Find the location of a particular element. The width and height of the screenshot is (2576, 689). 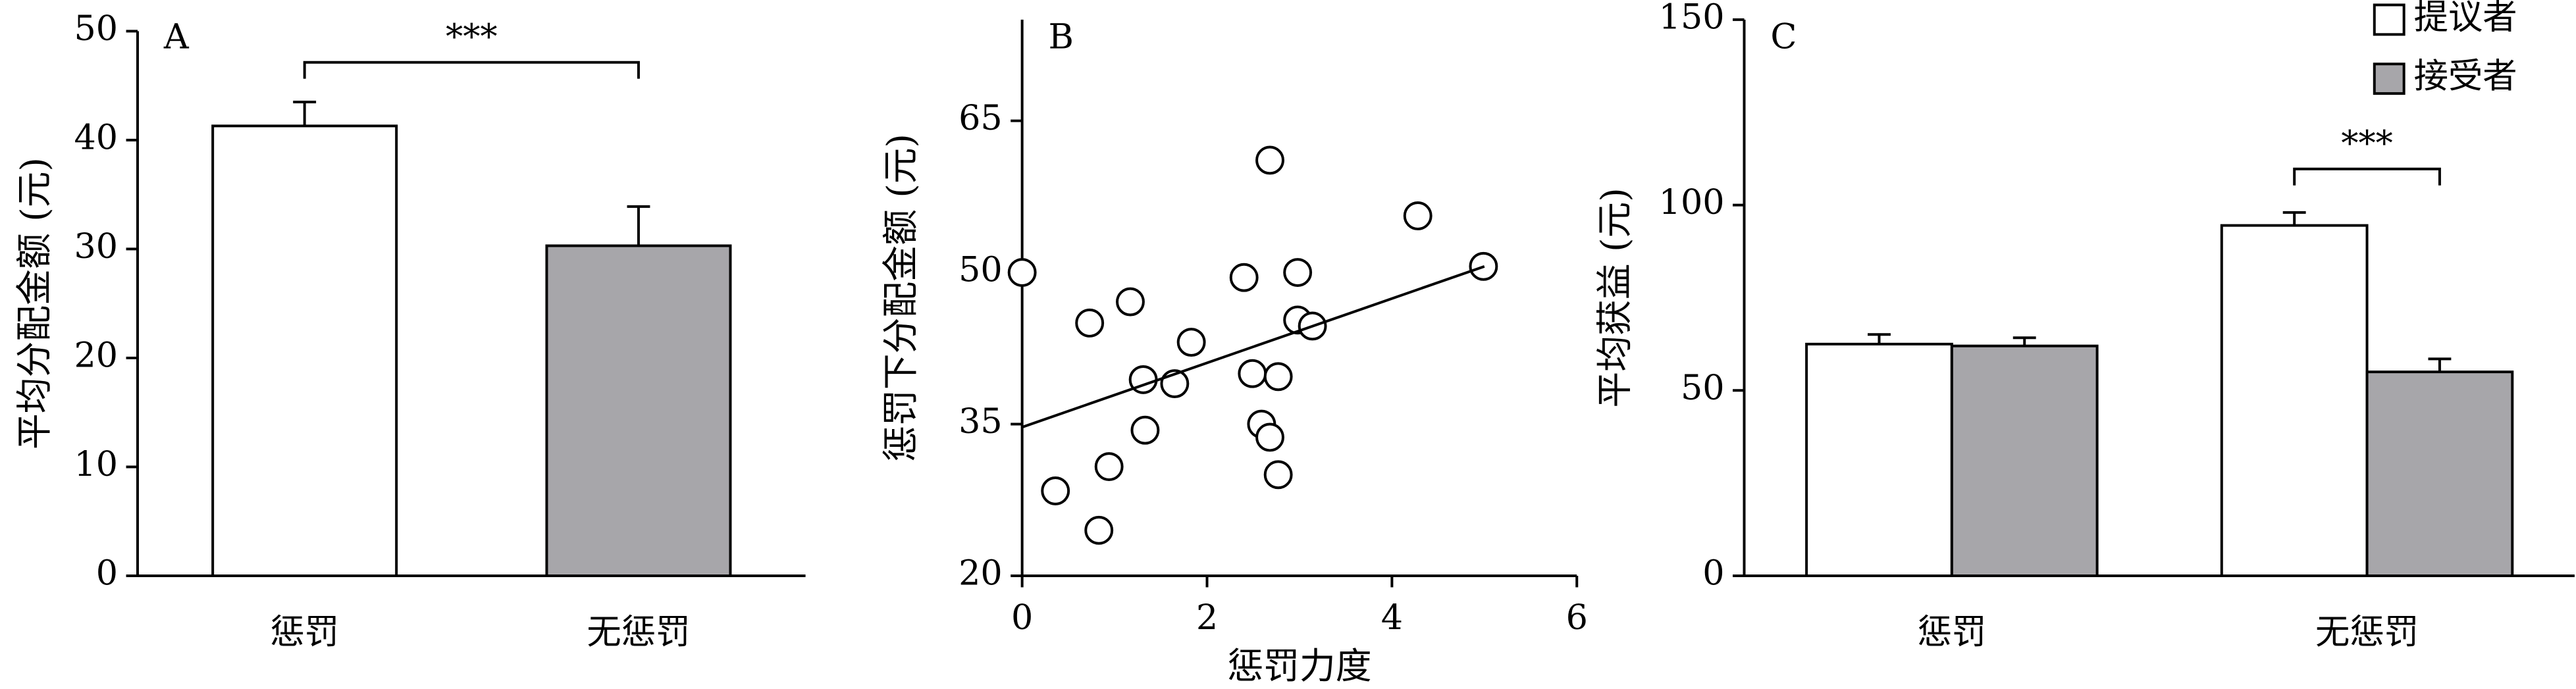

panel-label: B is located at coordinates (1061, 36).